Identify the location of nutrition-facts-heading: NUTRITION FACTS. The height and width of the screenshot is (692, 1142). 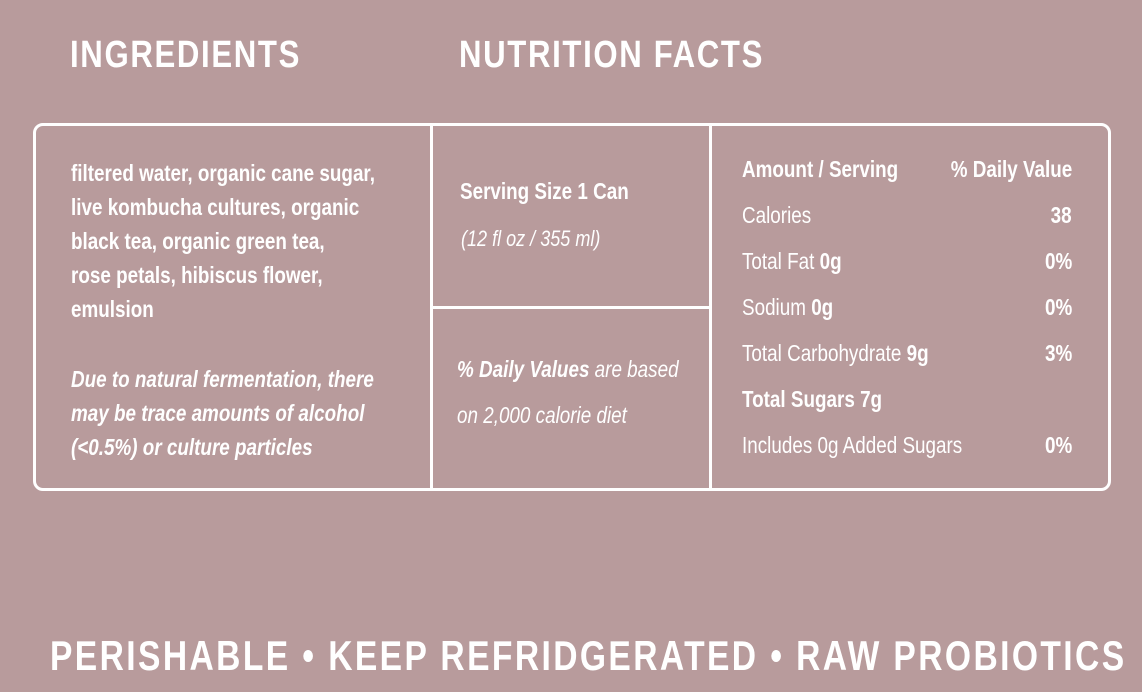
(612, 55).